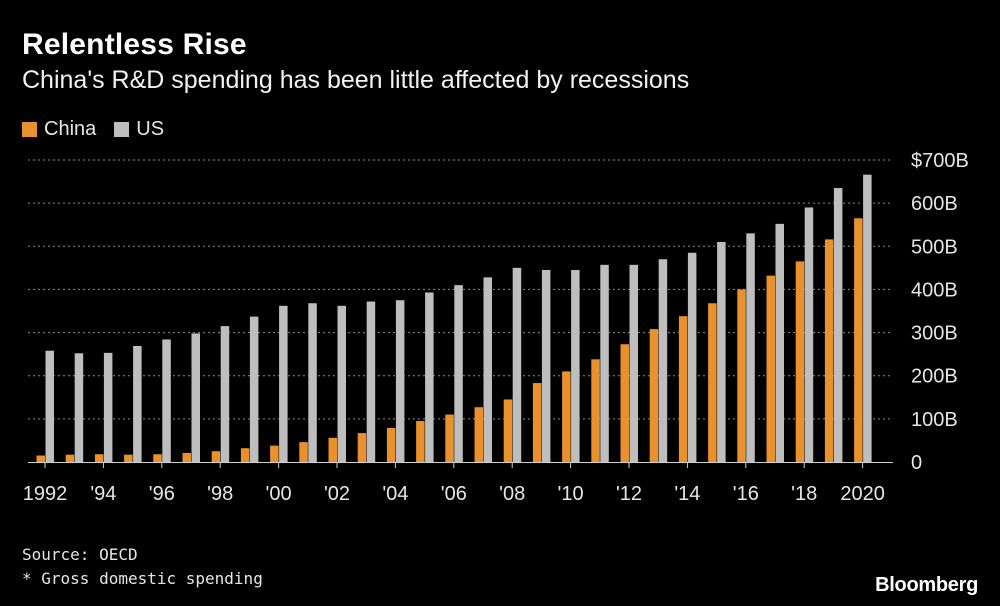 The height and width of the screenshot is (606, 1000). What do you see at coordinates (687, 494) in the screenshot?
I see `x-tick-label: '14` at bounding box center [687, 494].